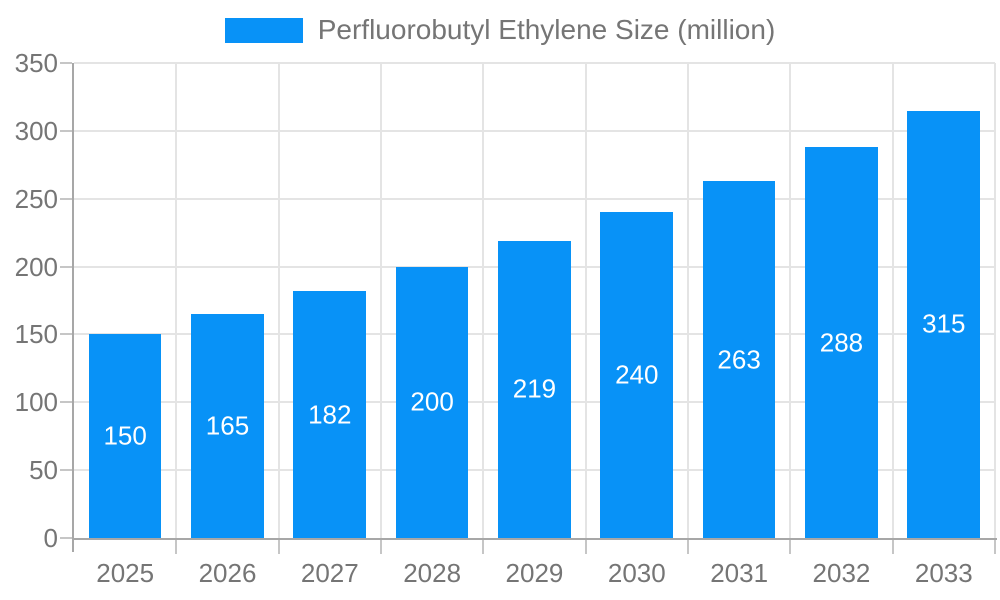 This screenshot has height=600, width=1000. I want to click on bar-2033: 315, so click(944, 324).